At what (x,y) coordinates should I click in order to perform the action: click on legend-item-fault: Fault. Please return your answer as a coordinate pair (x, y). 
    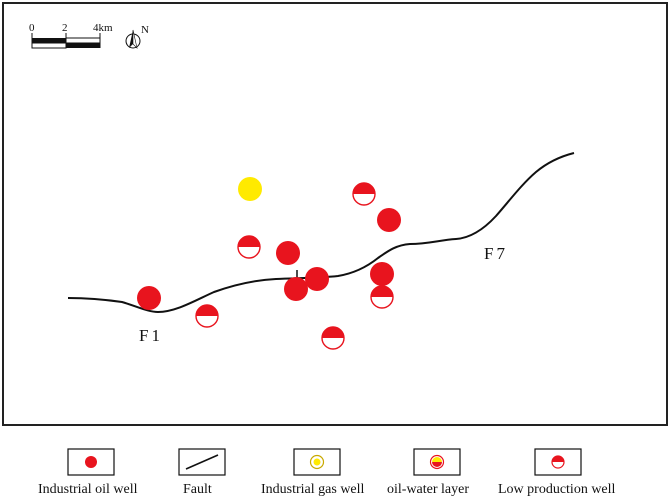
    Looking at the image, I should click on (202, 472).